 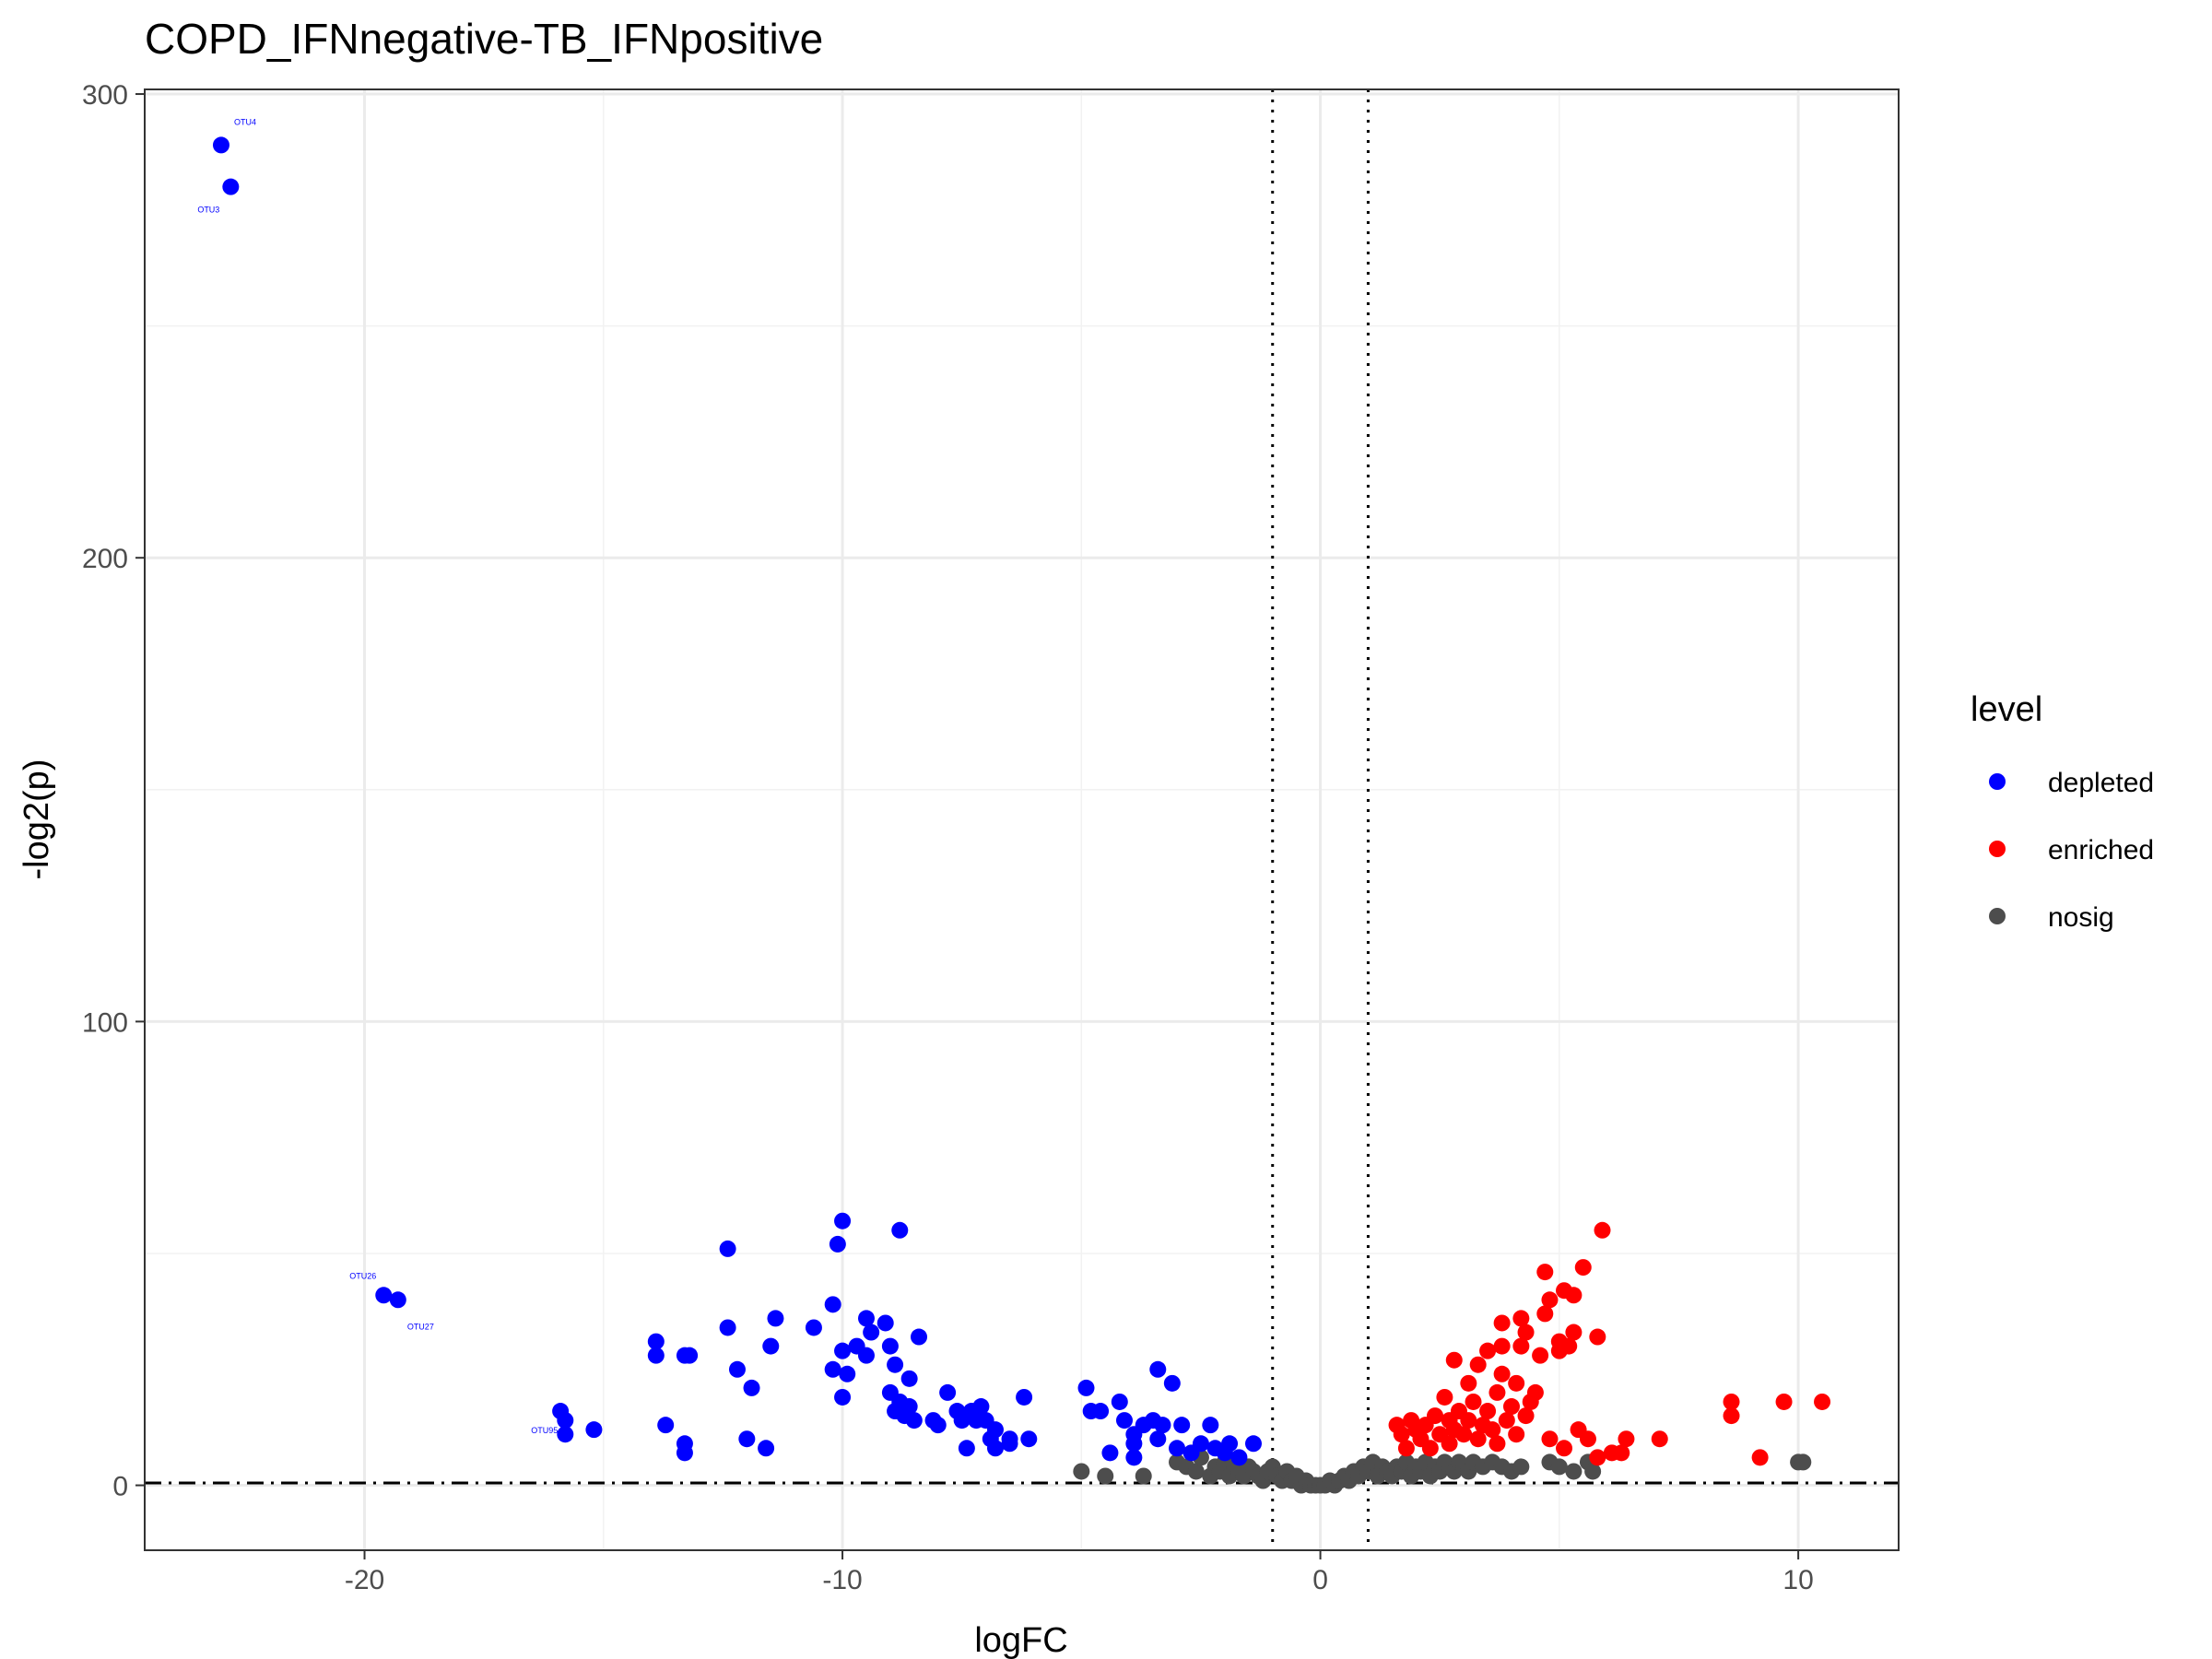 I want to click on chart-title: COPD_IFNnegative-TB_IFNpositive, so click(x=484, y=39).